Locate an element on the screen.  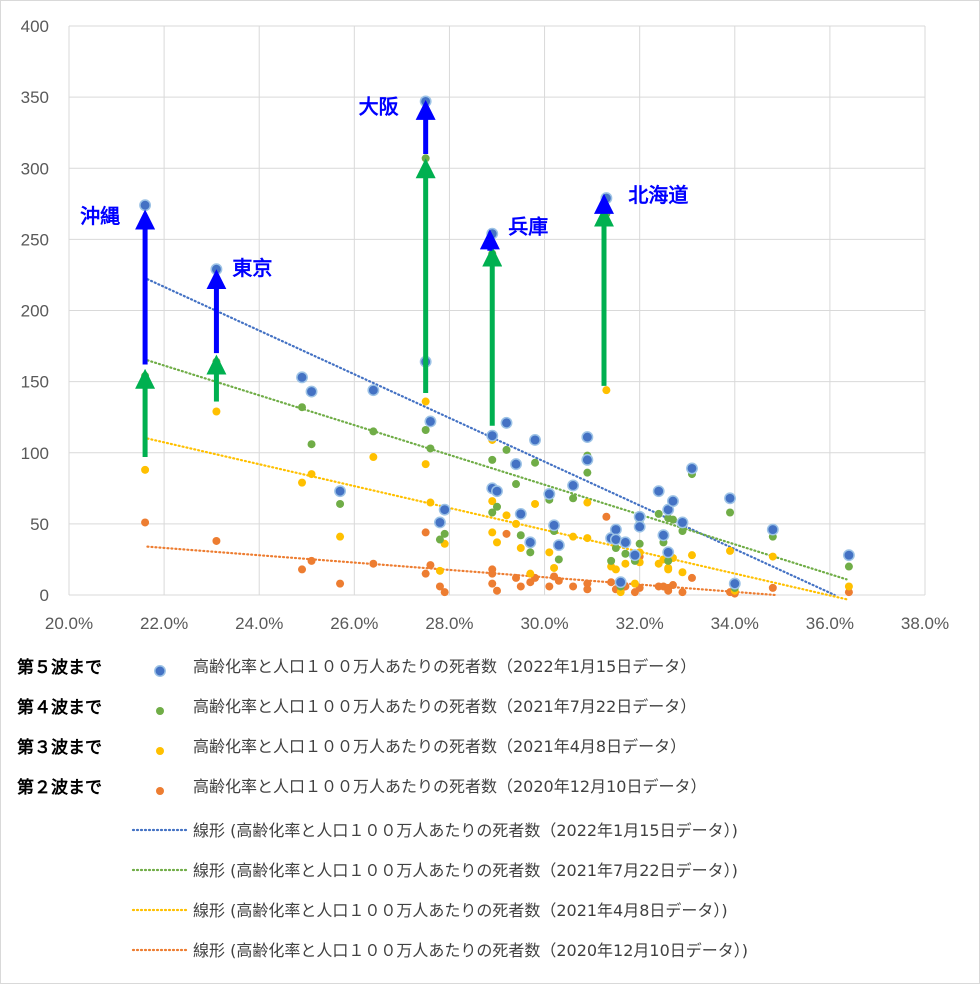
wave-label: 第５波まで is located at coordinates (59, 667).